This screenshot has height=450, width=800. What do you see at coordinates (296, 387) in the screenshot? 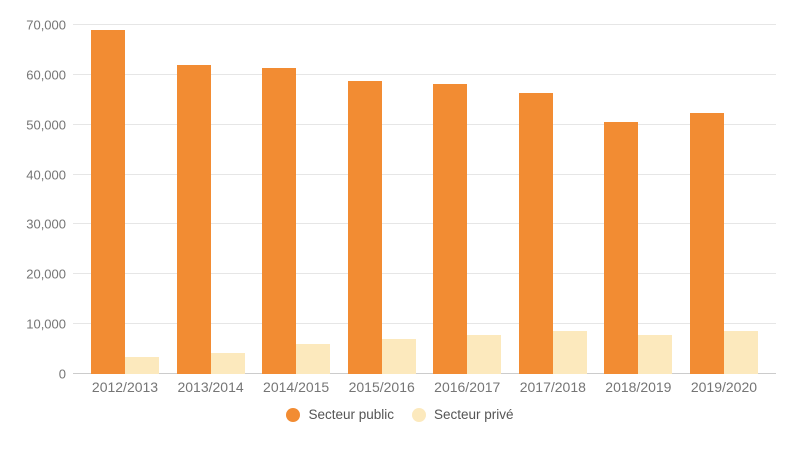
I see `x-axis-label-2014-2015: 2014/2015` at bounding box center [296, 387].